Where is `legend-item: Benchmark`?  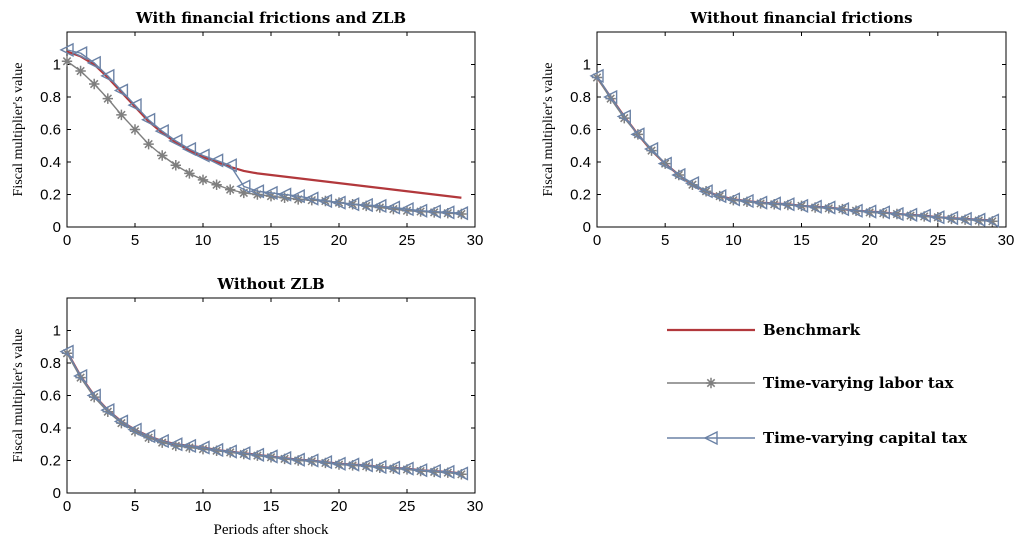
legend-item: Benchmark is located at coordinates (764, 330).